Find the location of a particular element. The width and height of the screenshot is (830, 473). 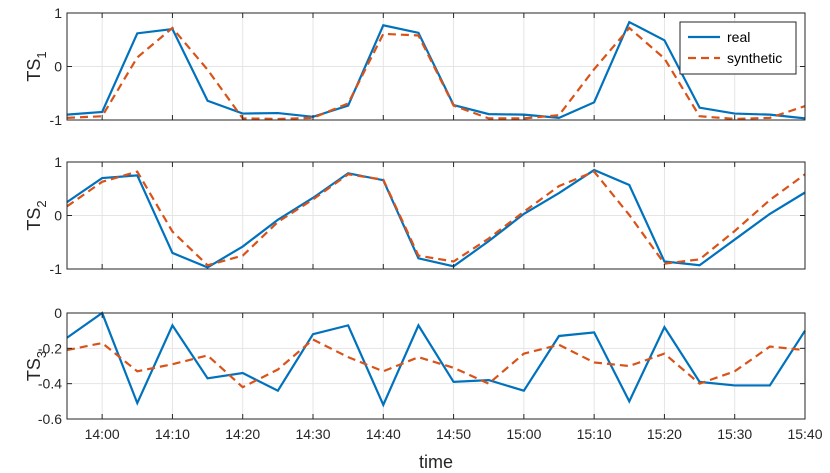

x-tick-label: 14:00 is located at coordinates (102, 434).